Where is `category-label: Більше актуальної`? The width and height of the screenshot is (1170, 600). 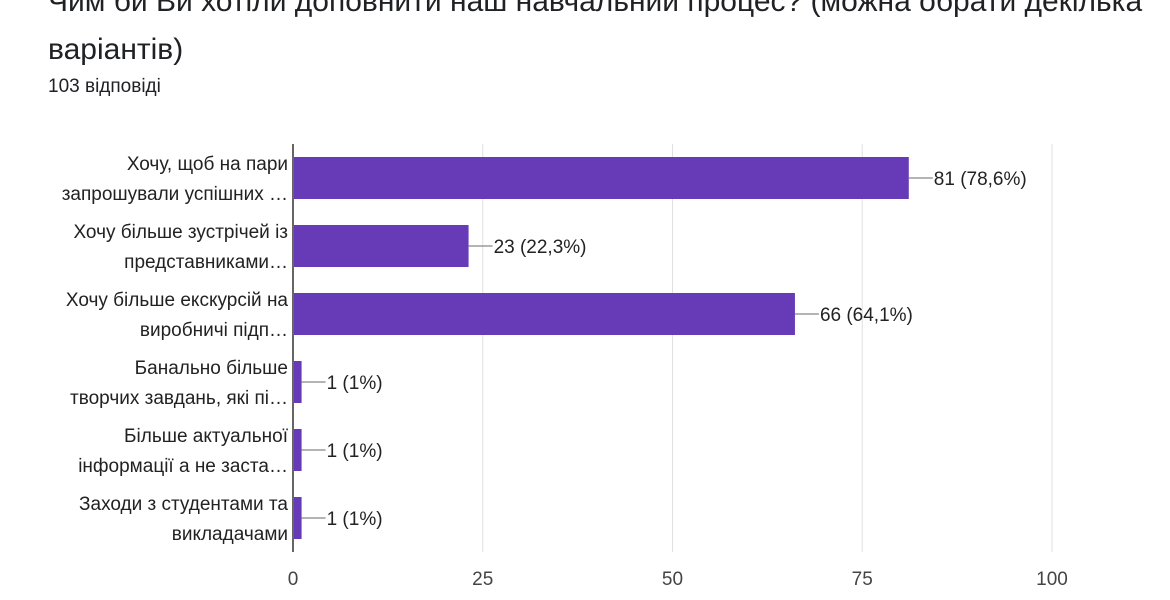
category-label: Більше актуальної is located at coordinates (206, 436).